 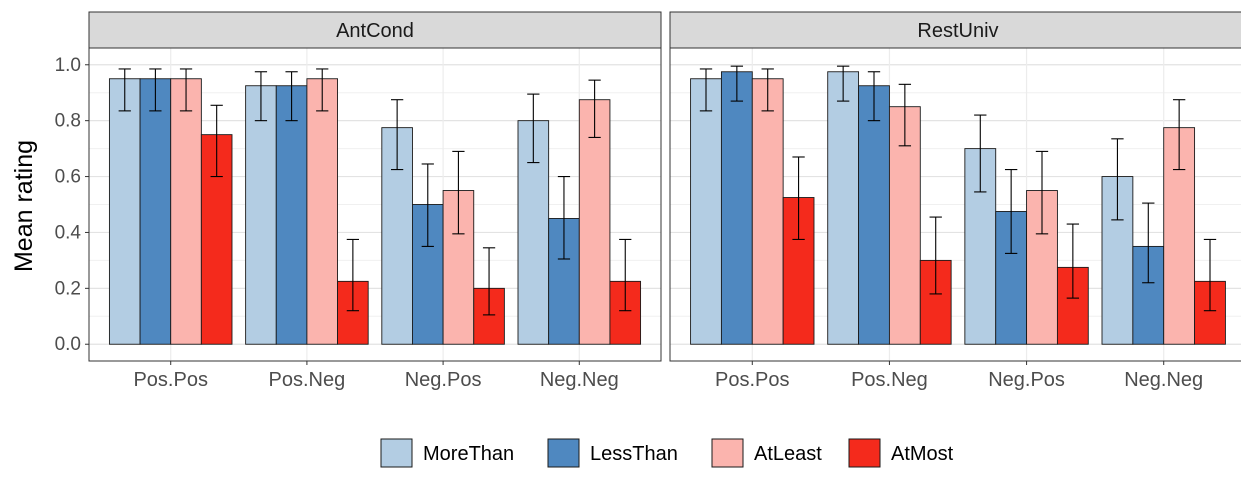 I want to click on y-tick-label: 0.8, so click(x=68, y=121).